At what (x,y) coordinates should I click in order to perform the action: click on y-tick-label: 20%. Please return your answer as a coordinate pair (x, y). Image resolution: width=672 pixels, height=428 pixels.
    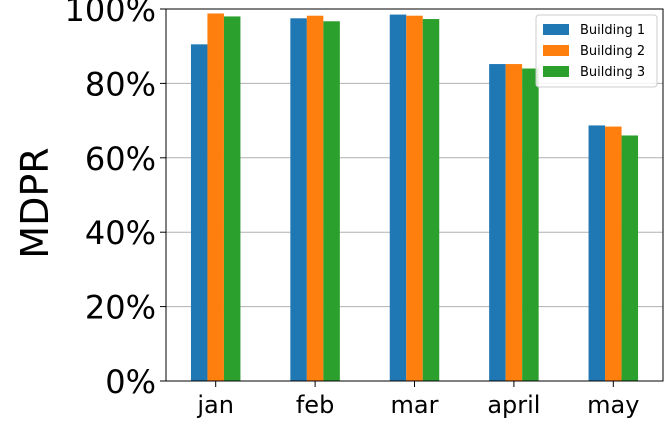
    Looking at the image, I should click on (120, 308).